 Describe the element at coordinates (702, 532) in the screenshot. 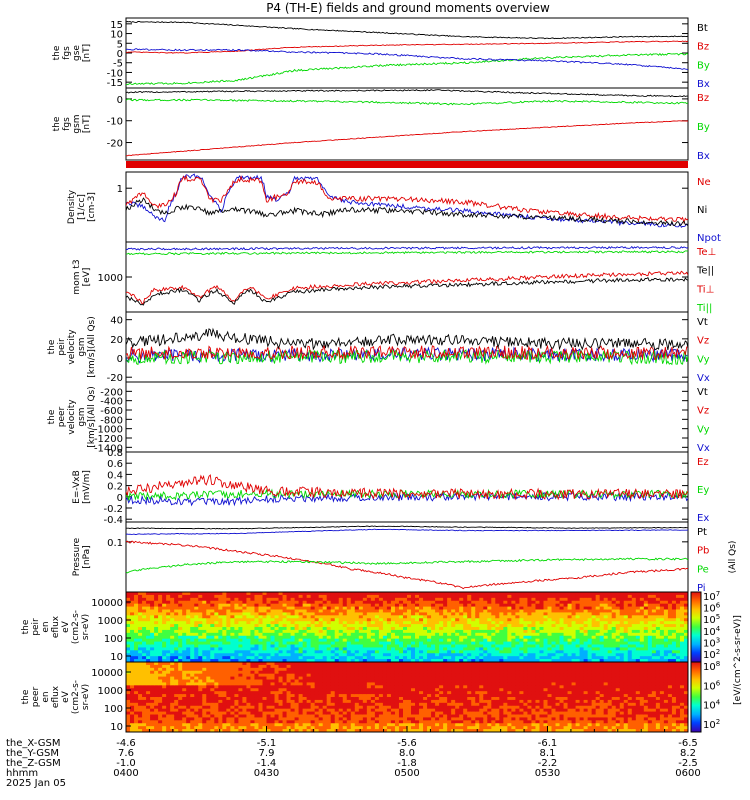

I see `legend-Pt: Pt` at that location.